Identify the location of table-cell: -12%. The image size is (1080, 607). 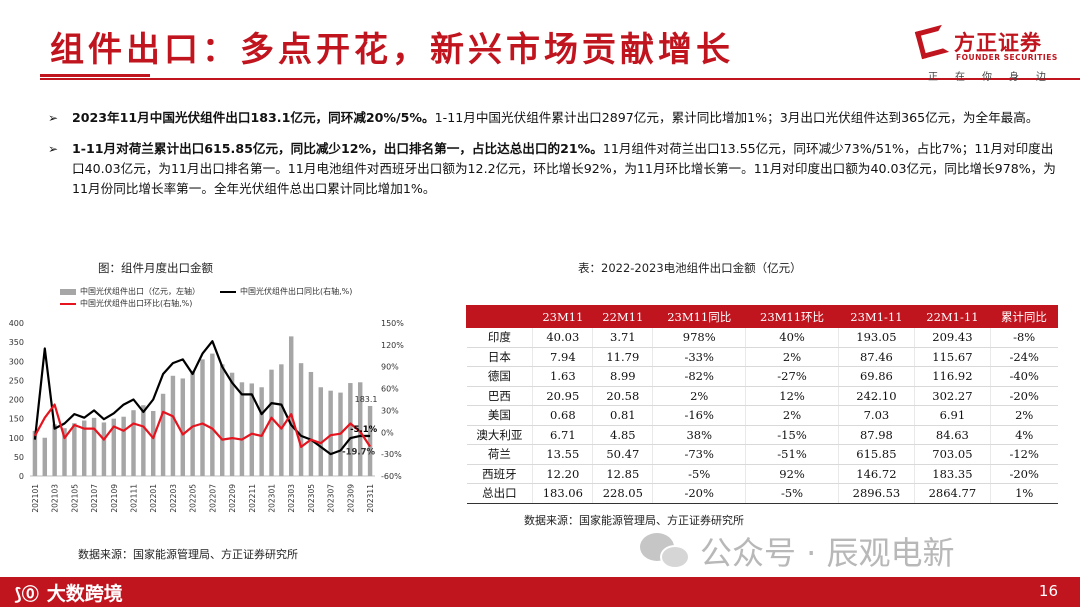
(1024, 454).